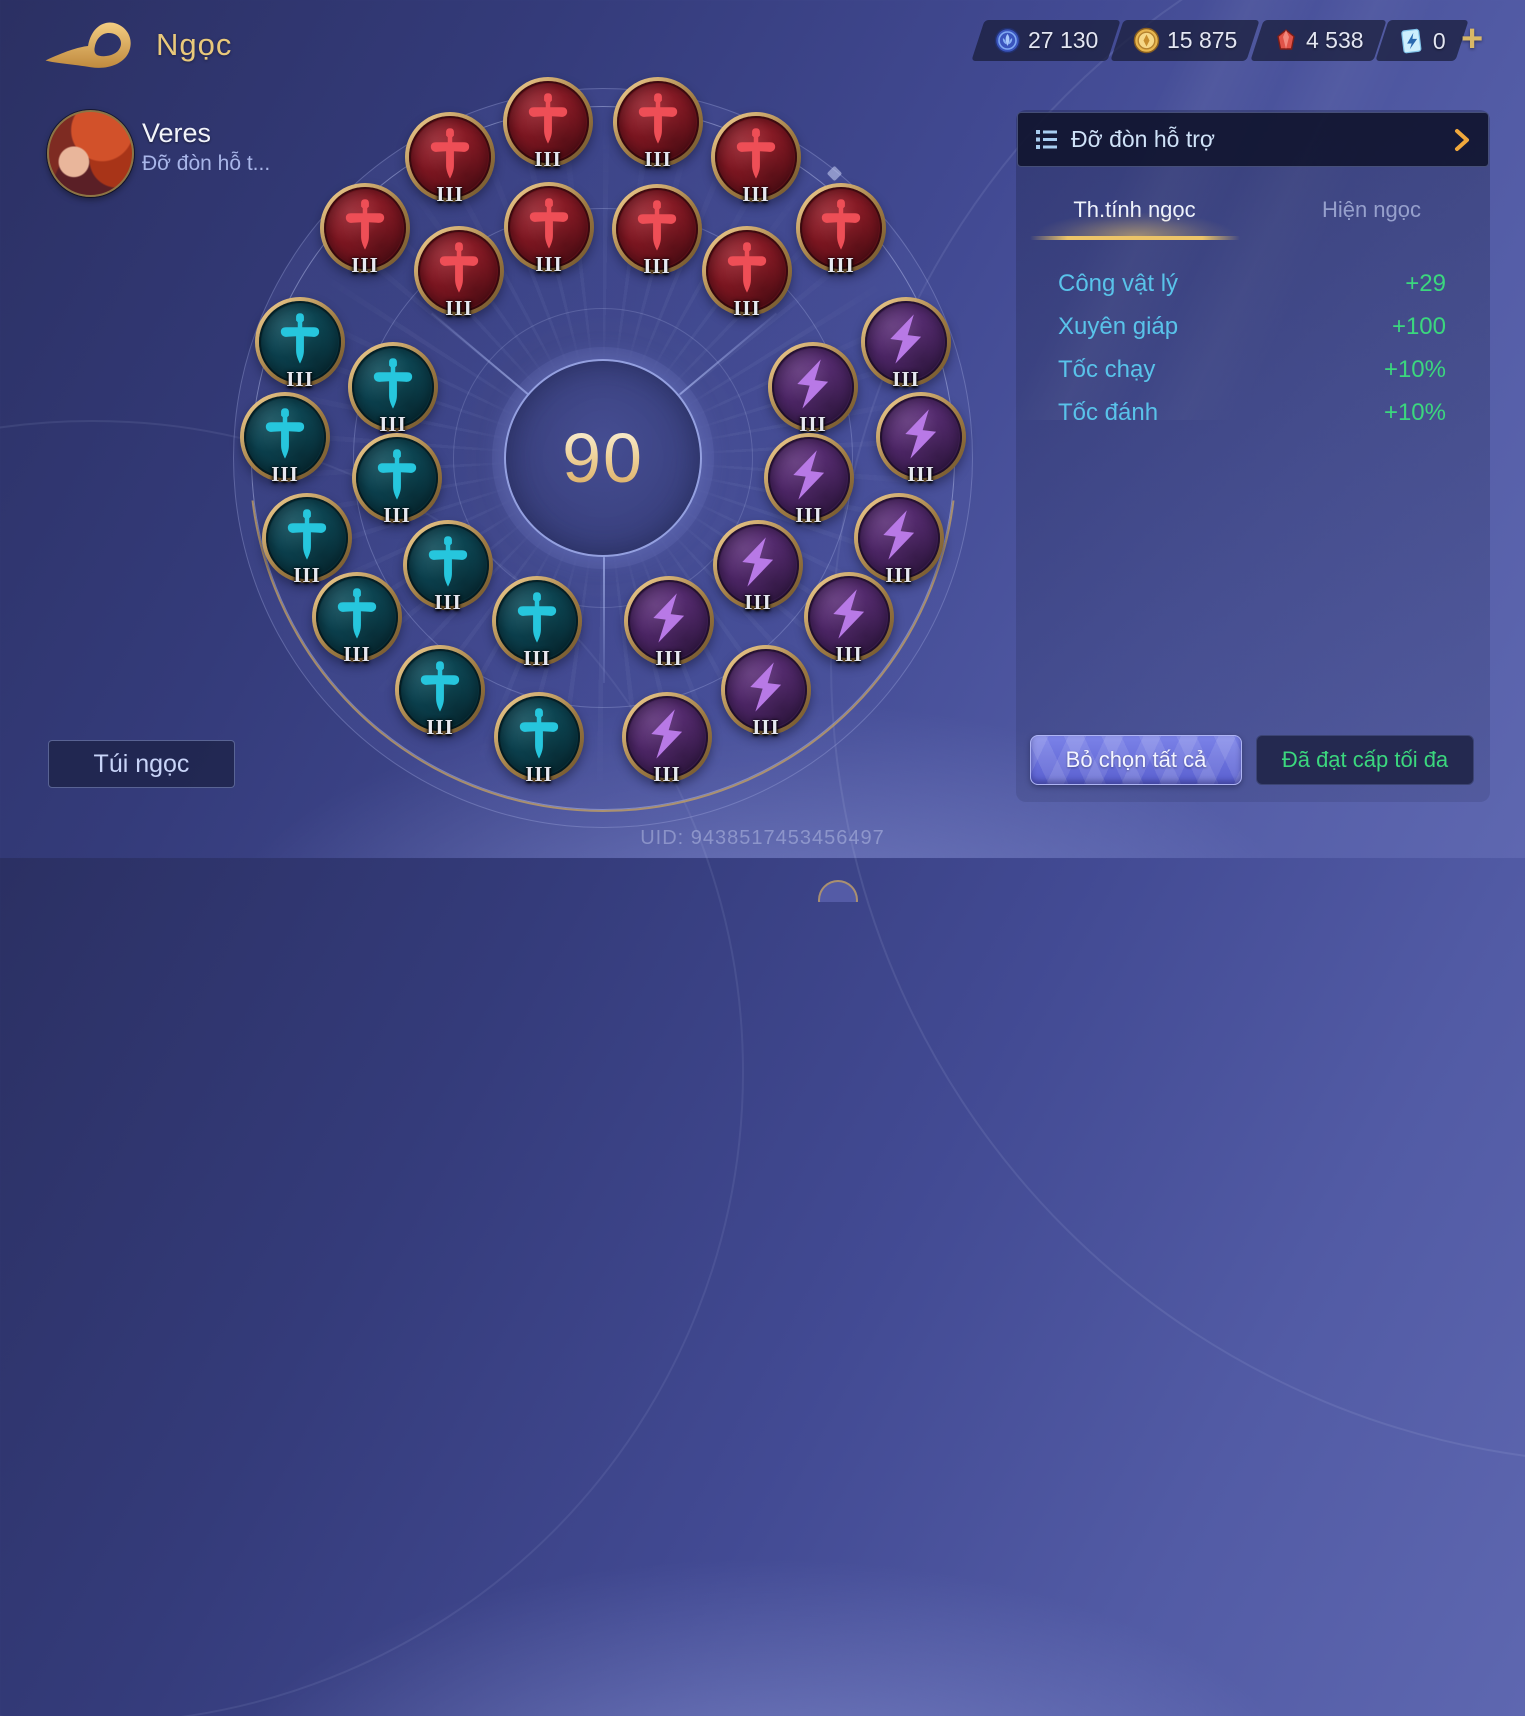  I want to click on rune-ticket-icon, so click(1411, 40).